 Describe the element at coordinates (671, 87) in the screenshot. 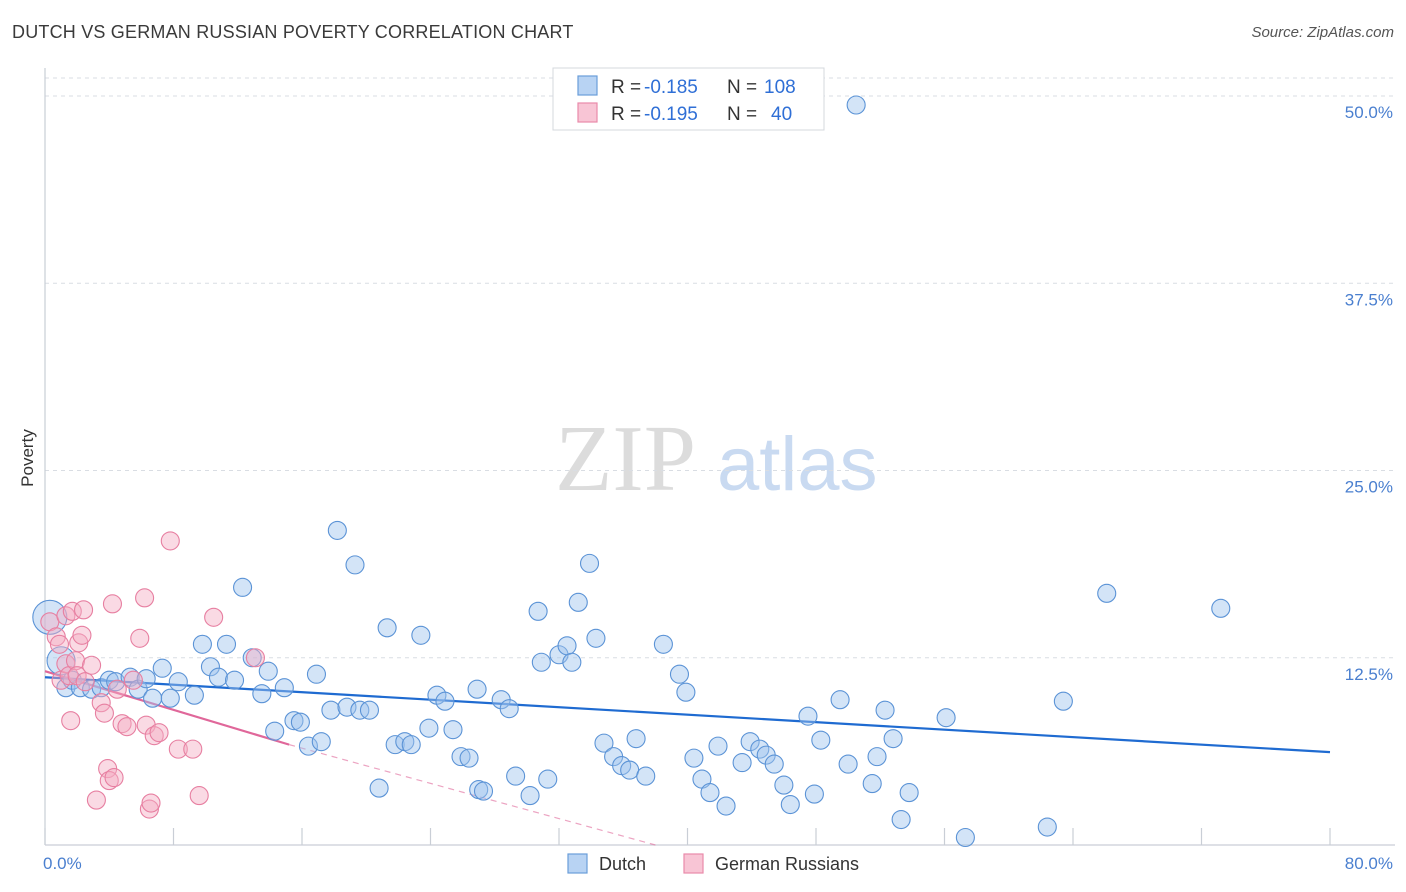

I see `legend-r-value-dutch: -0.185` at that location.